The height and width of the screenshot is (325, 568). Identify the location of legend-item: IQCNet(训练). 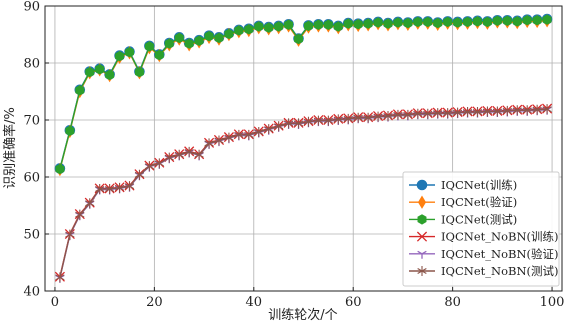
(463, 185).